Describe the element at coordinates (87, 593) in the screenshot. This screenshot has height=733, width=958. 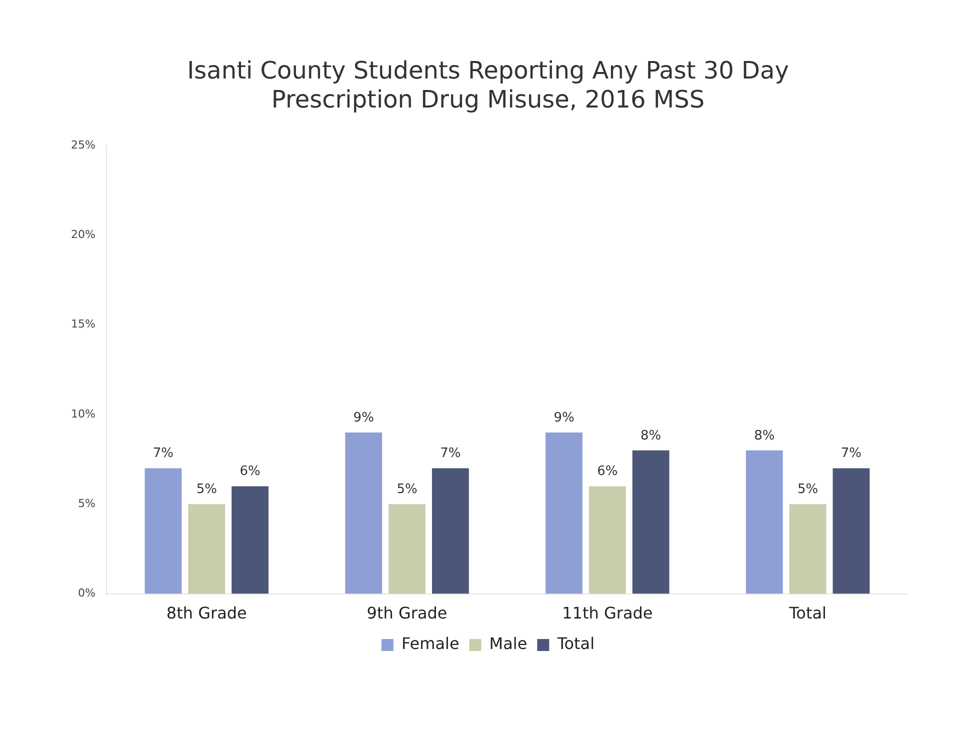
I see `y-tick-label: 0%` at that location.